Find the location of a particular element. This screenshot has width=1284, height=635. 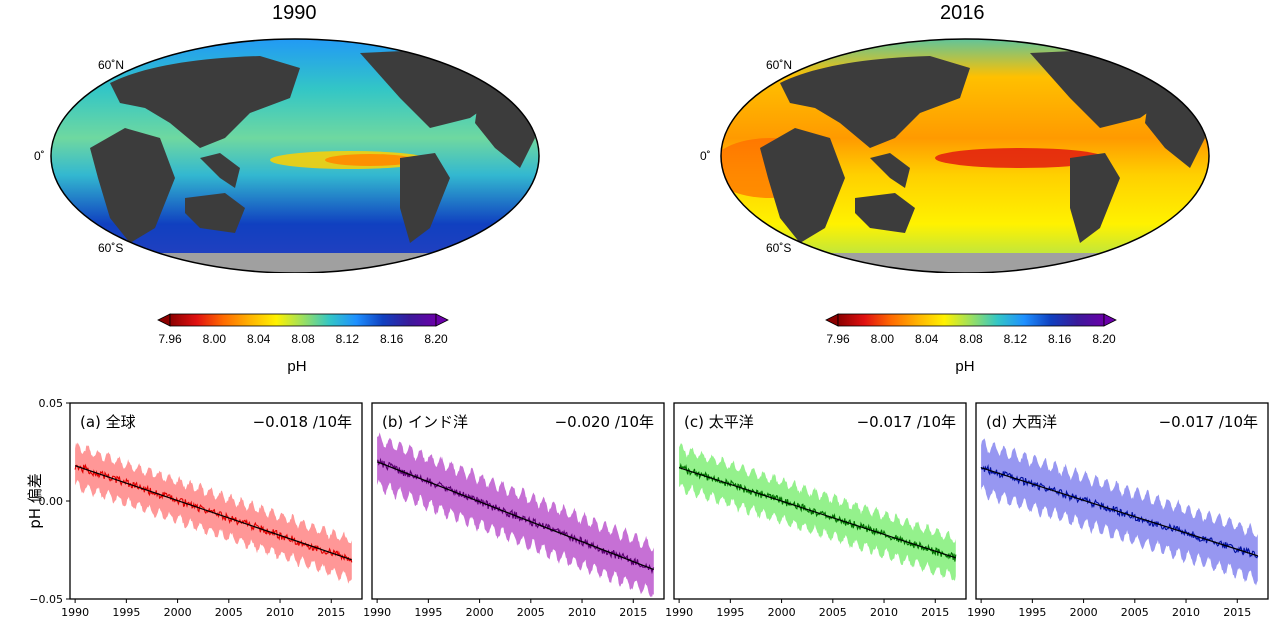

map-2016 is located at coordinates (965, 155).